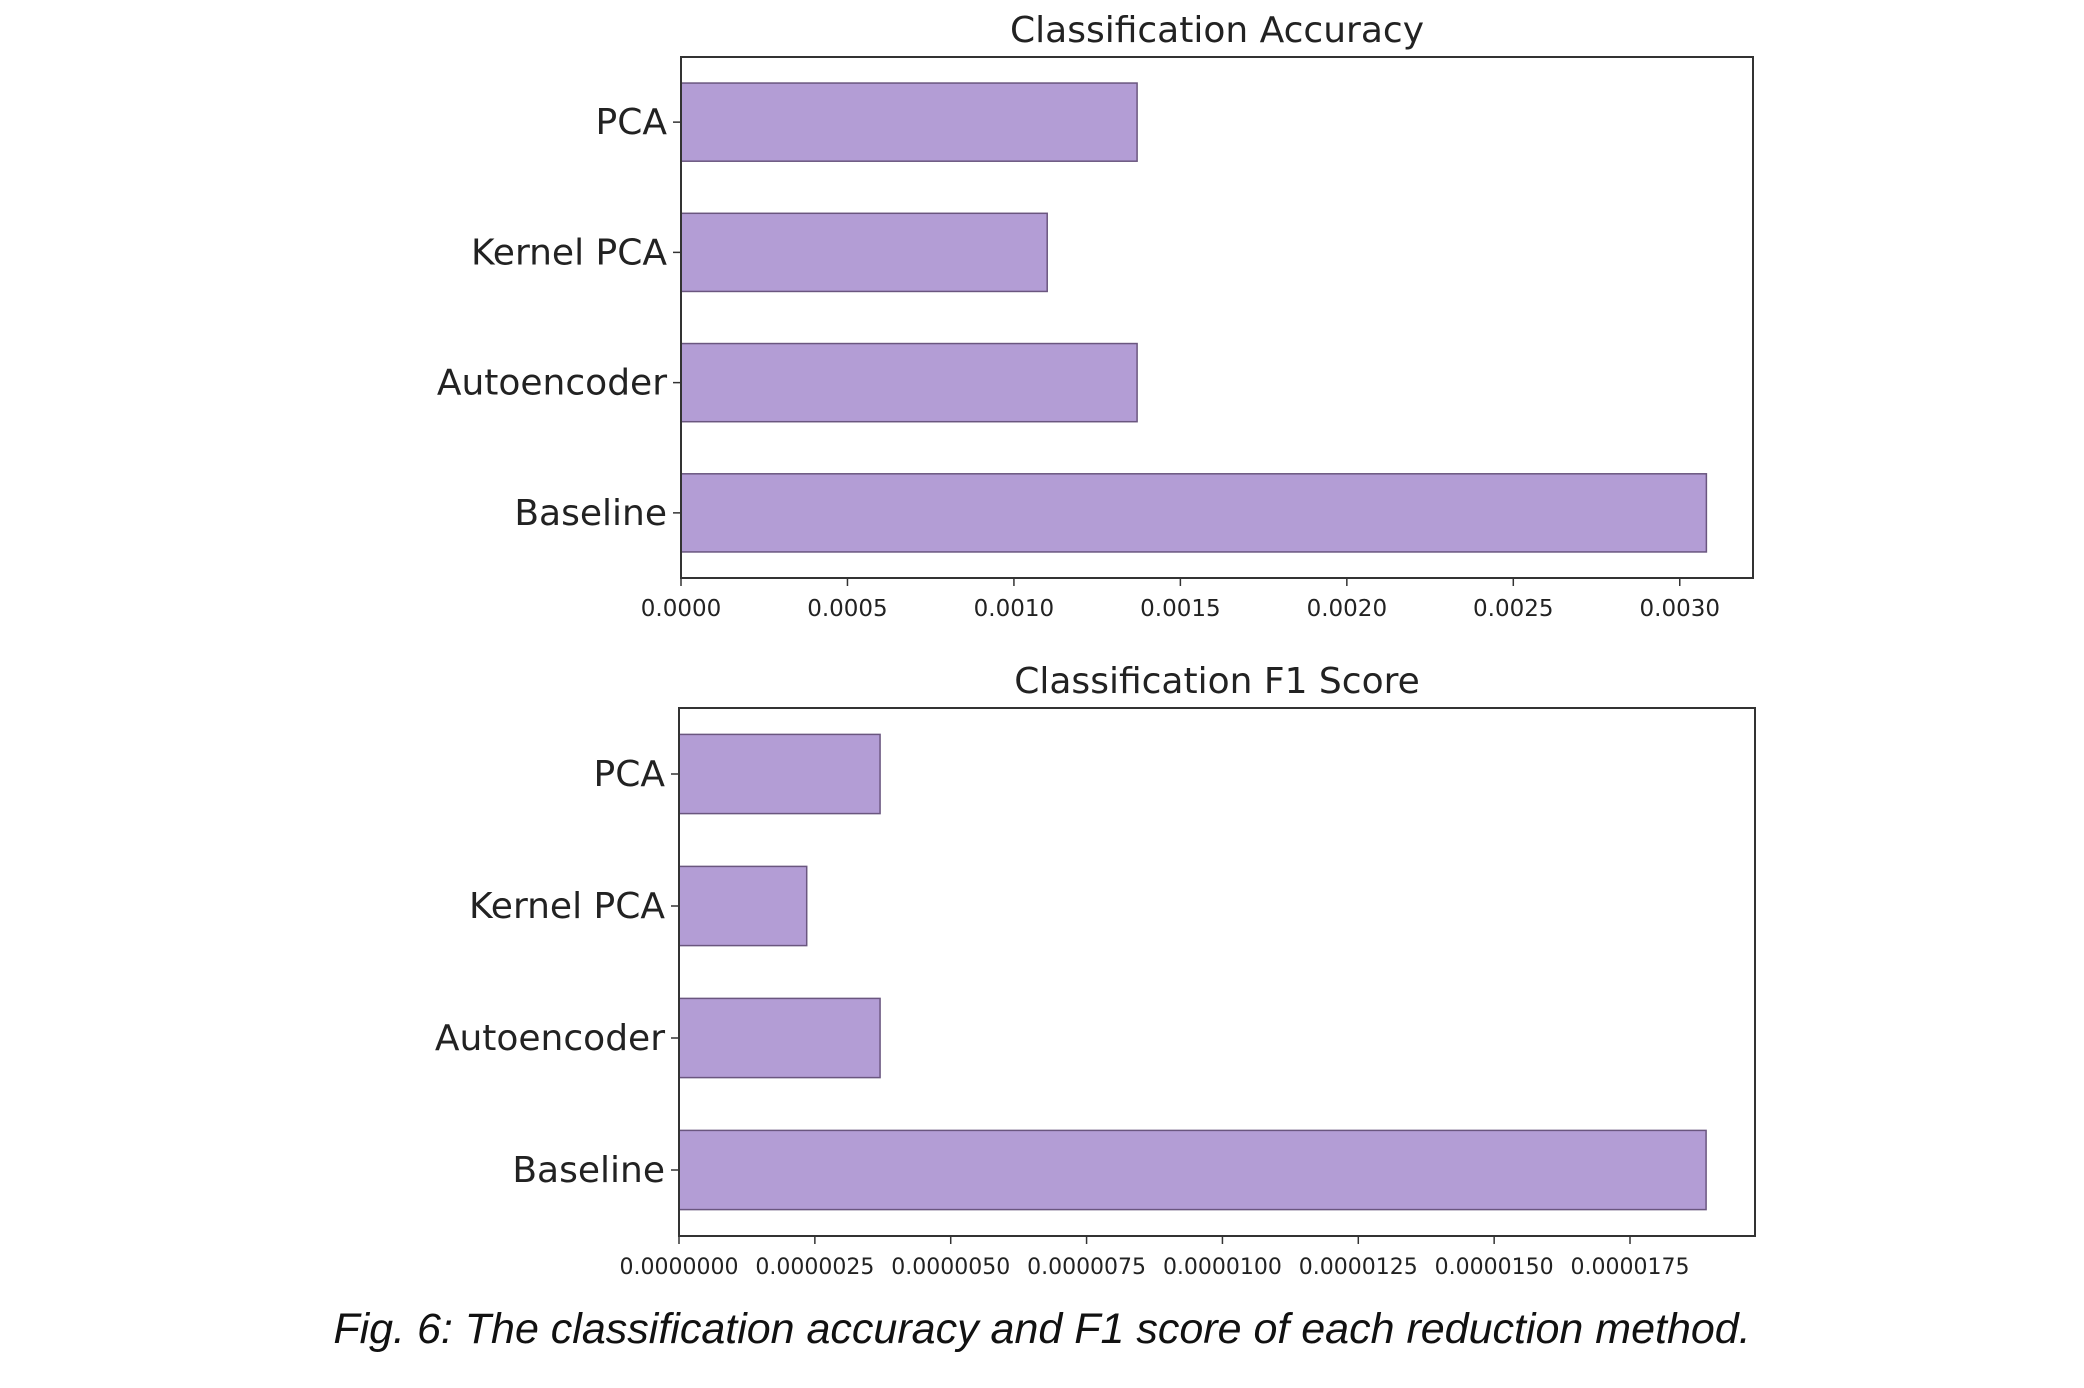 The height and width of the screenshot is (1388, 2084). What do you see at coordinates (1513, 609) in the screenshot?
I see `x-tick-label: 0.0025` at bounding box center [1513, 609].